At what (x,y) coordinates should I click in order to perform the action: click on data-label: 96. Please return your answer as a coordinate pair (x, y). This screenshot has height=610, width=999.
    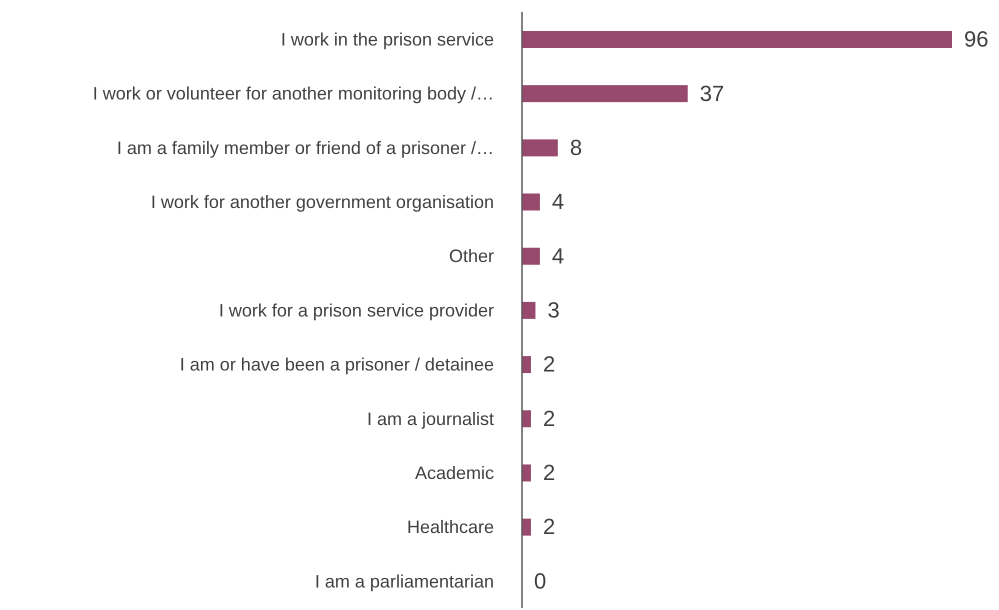
    Looking at the image, I should click on (976, 39).